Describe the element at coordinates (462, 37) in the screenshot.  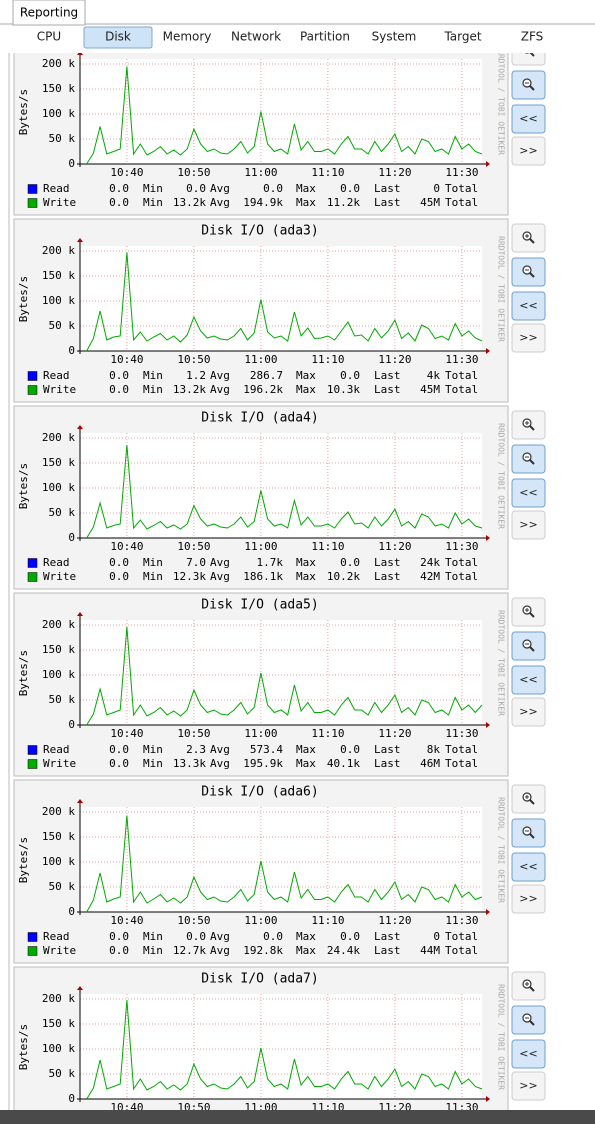
I see `tab-label: Target` at that location.